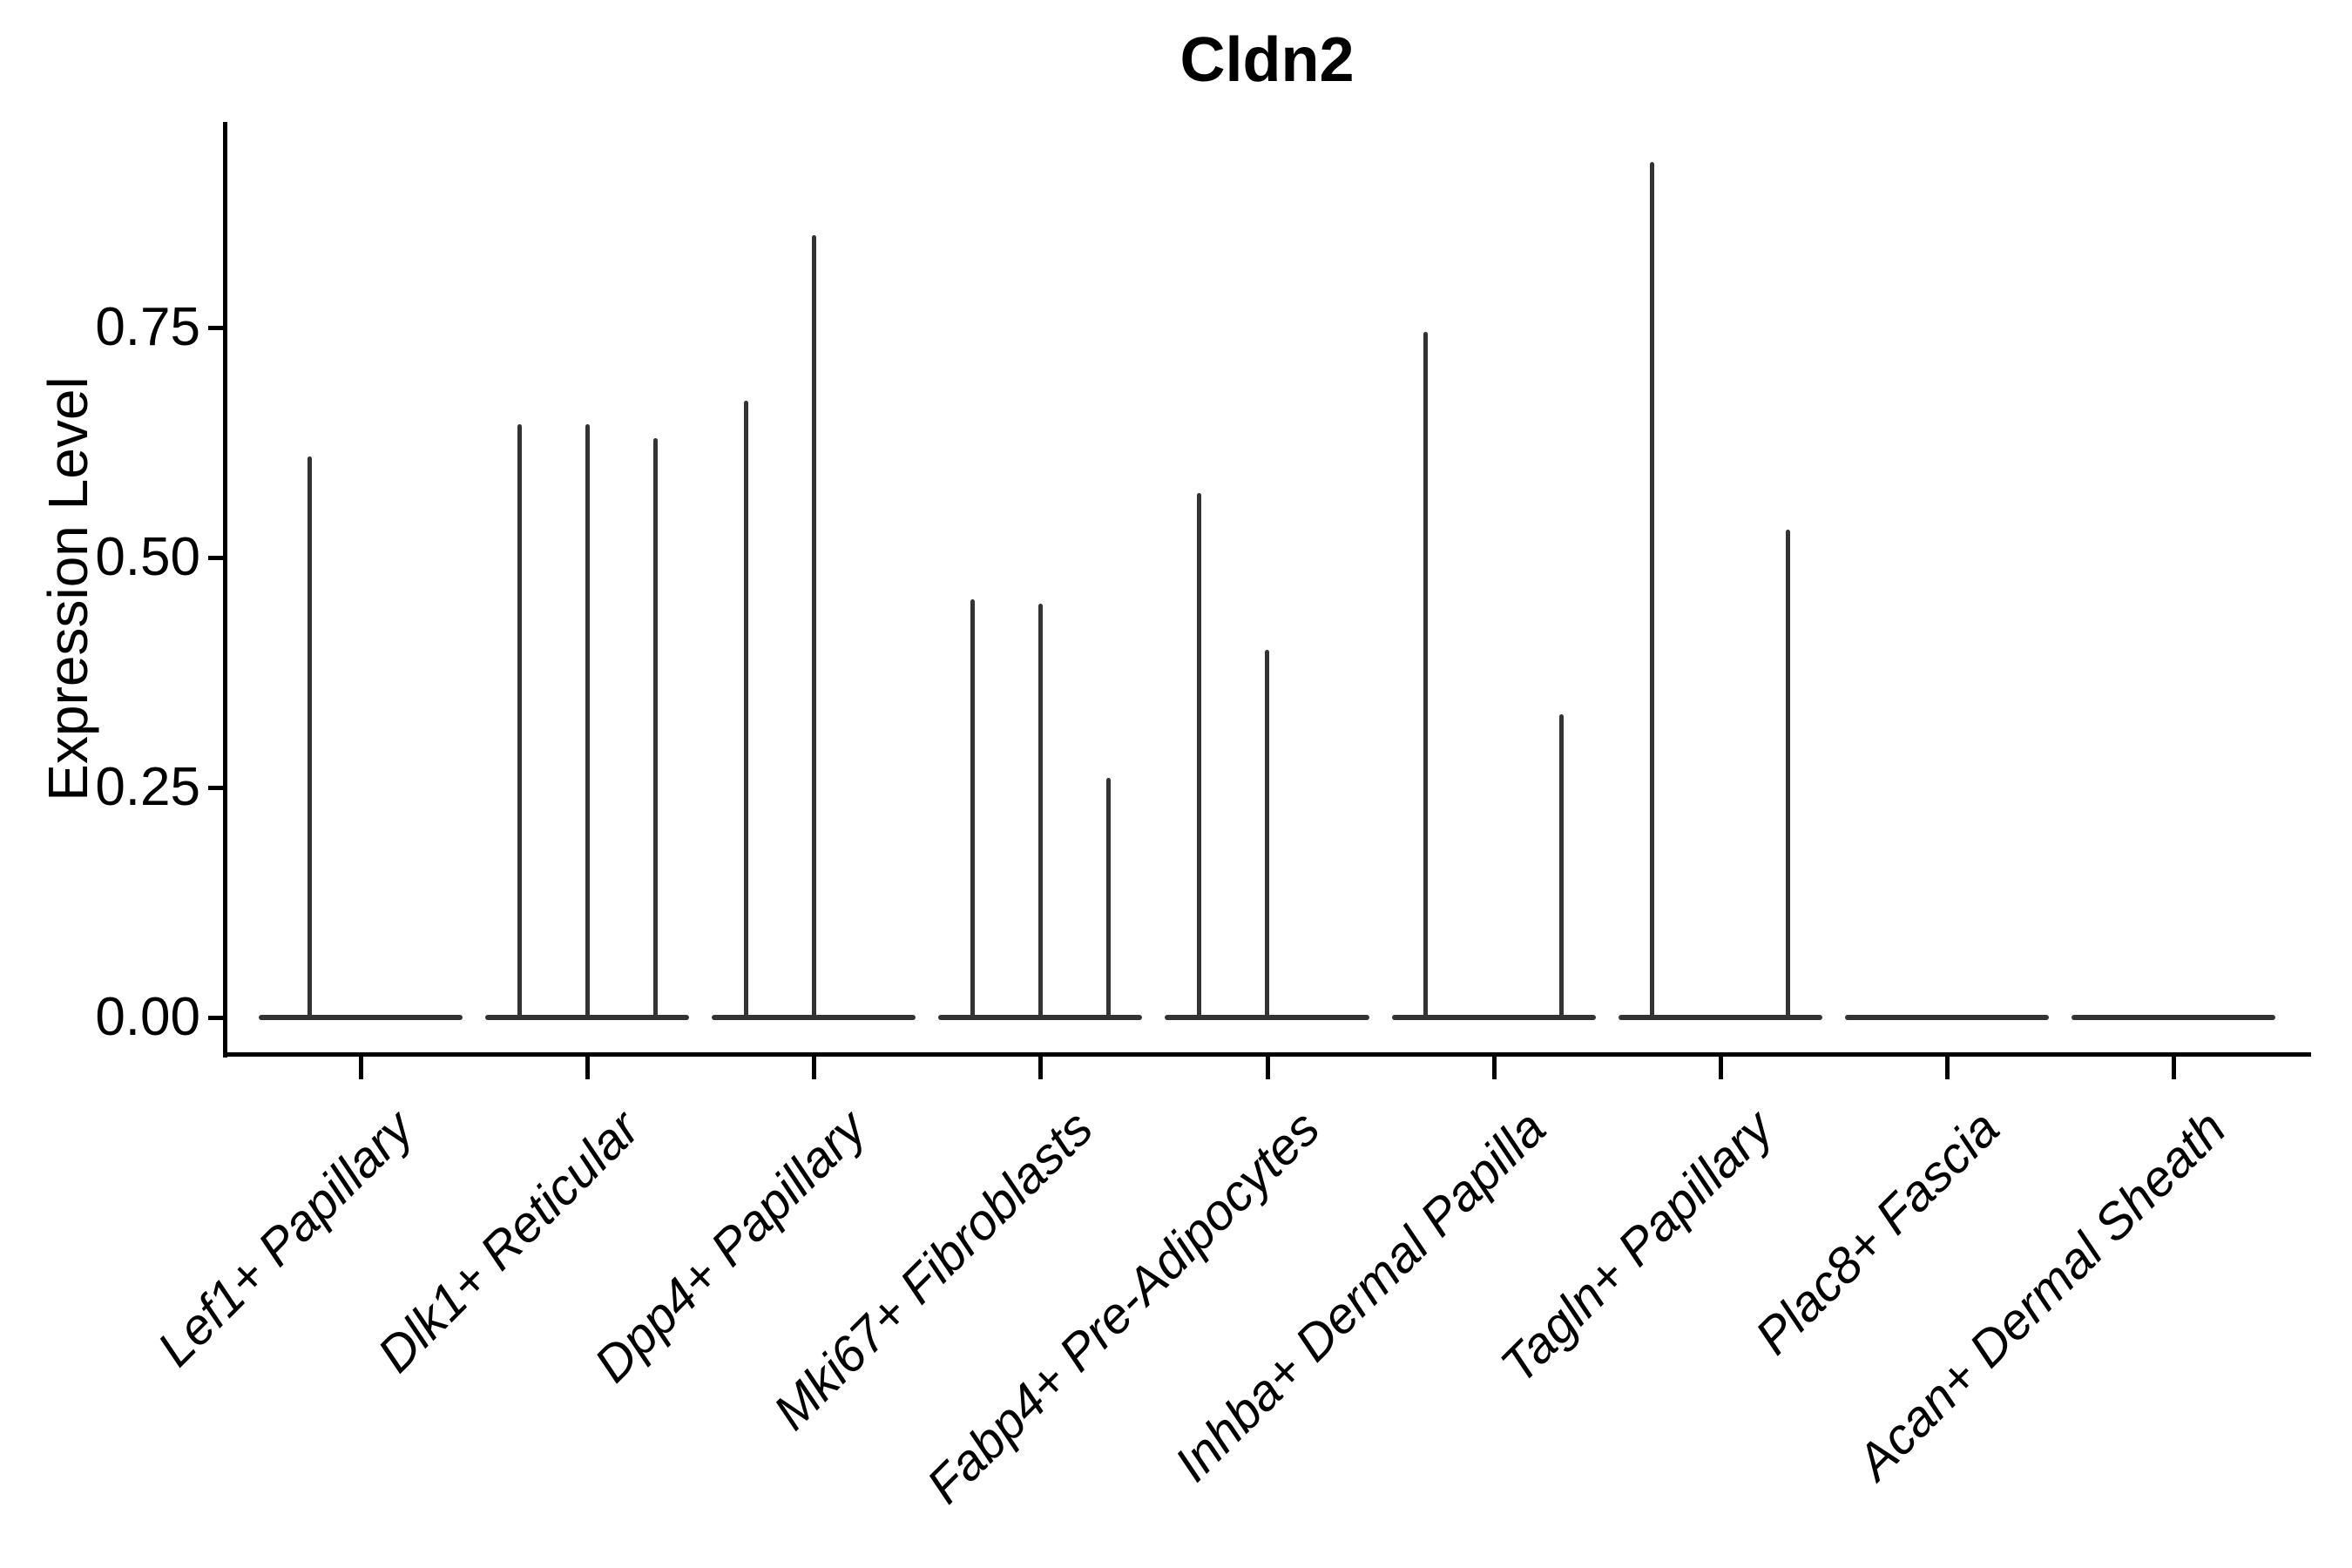 This screenshot has height=1568, width=2352. I want to click on x-tick-label: Inhba+ Dermal Papilla, so click(1361, 1296).